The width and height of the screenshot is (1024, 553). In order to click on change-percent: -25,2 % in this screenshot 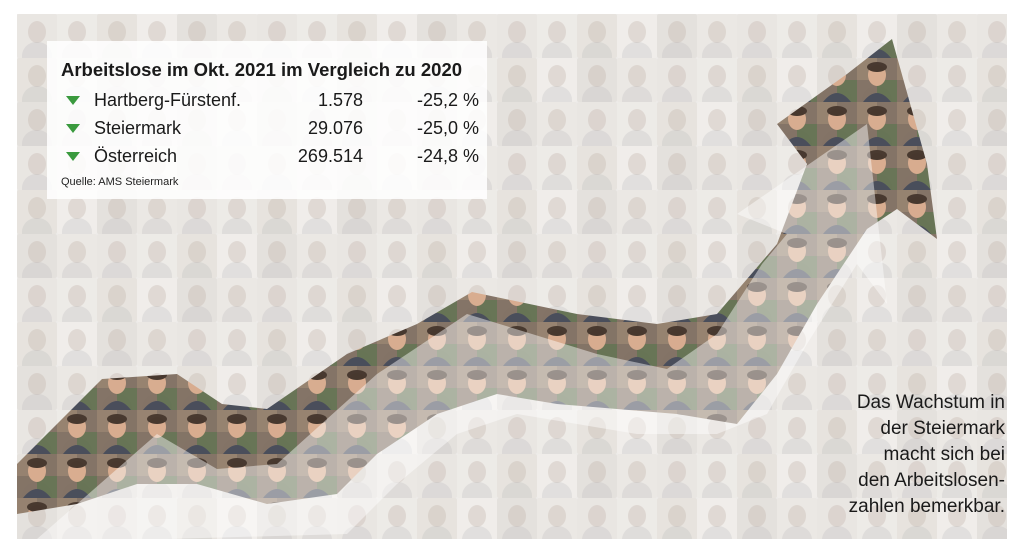, I will do `click(447, 100)`.